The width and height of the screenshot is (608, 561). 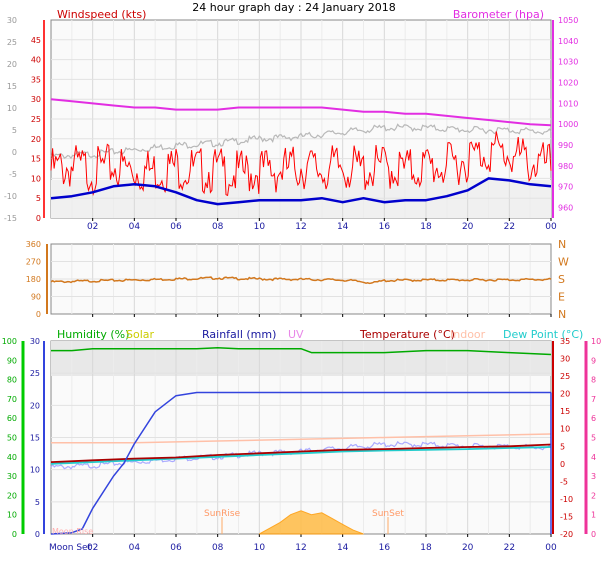 What do you see at coordinates (33, 262) in the screenshot?
I see `wind-direction-tick: 270` at bounding box center [33, 262].